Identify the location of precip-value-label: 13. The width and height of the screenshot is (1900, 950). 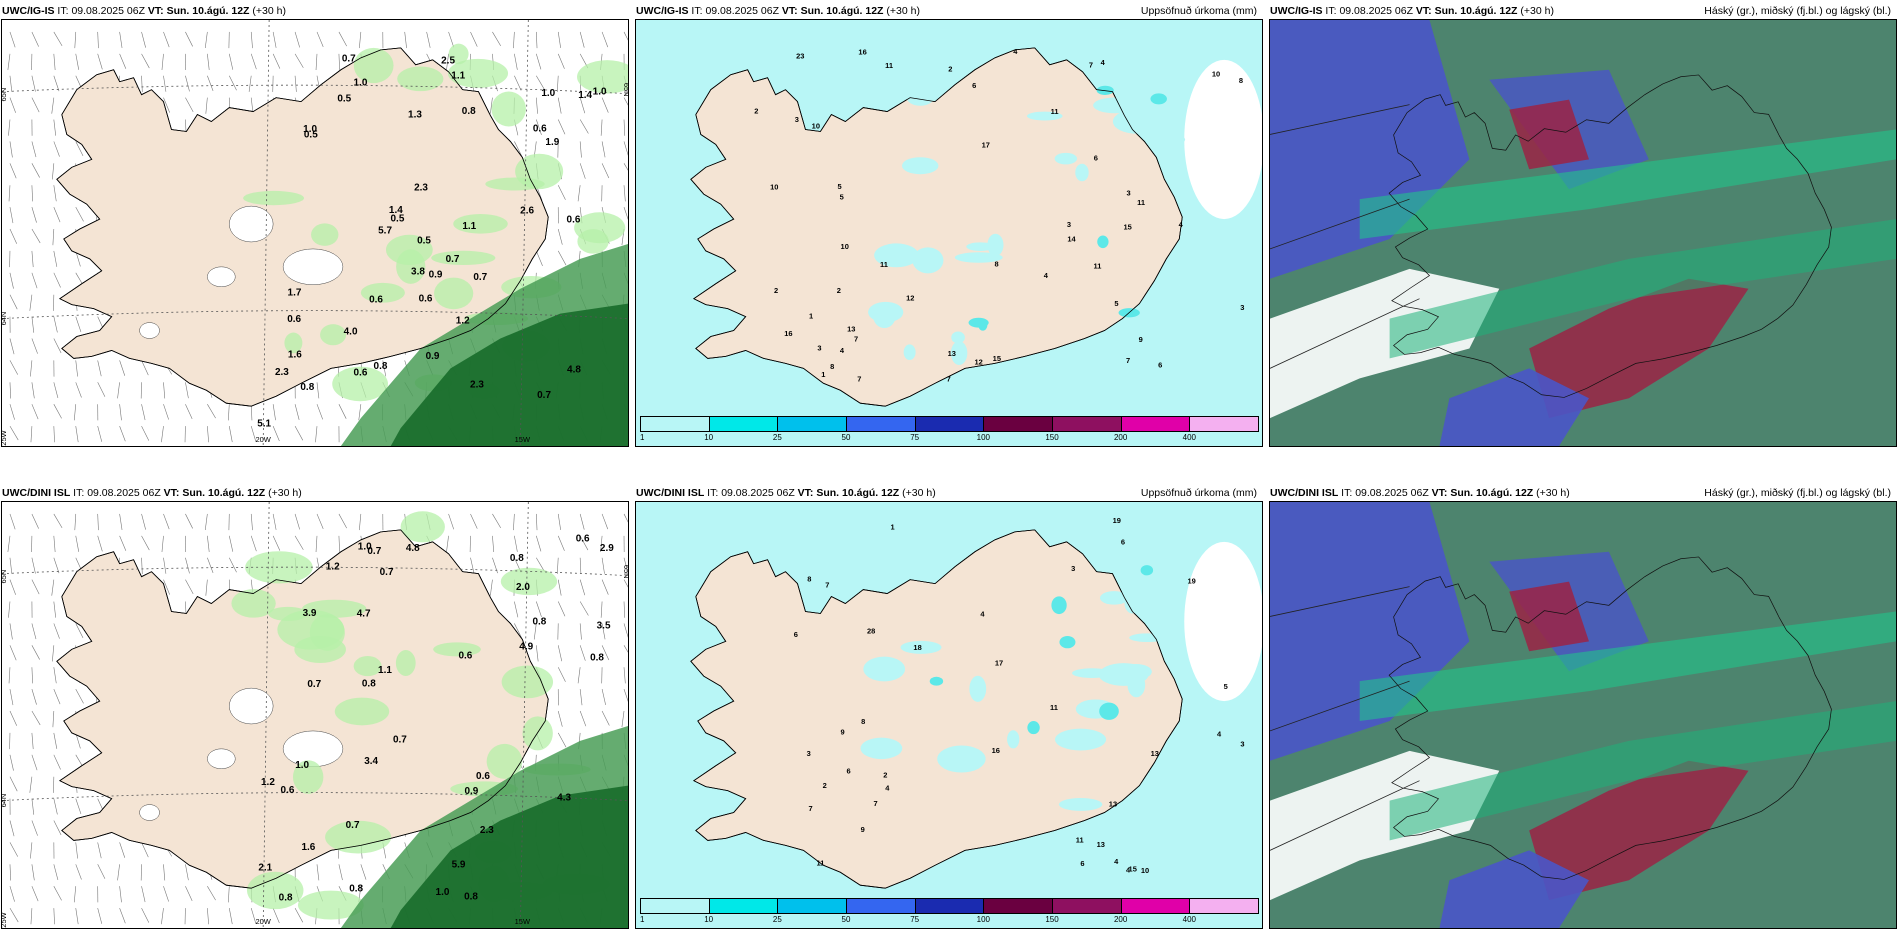
(1155, 753).